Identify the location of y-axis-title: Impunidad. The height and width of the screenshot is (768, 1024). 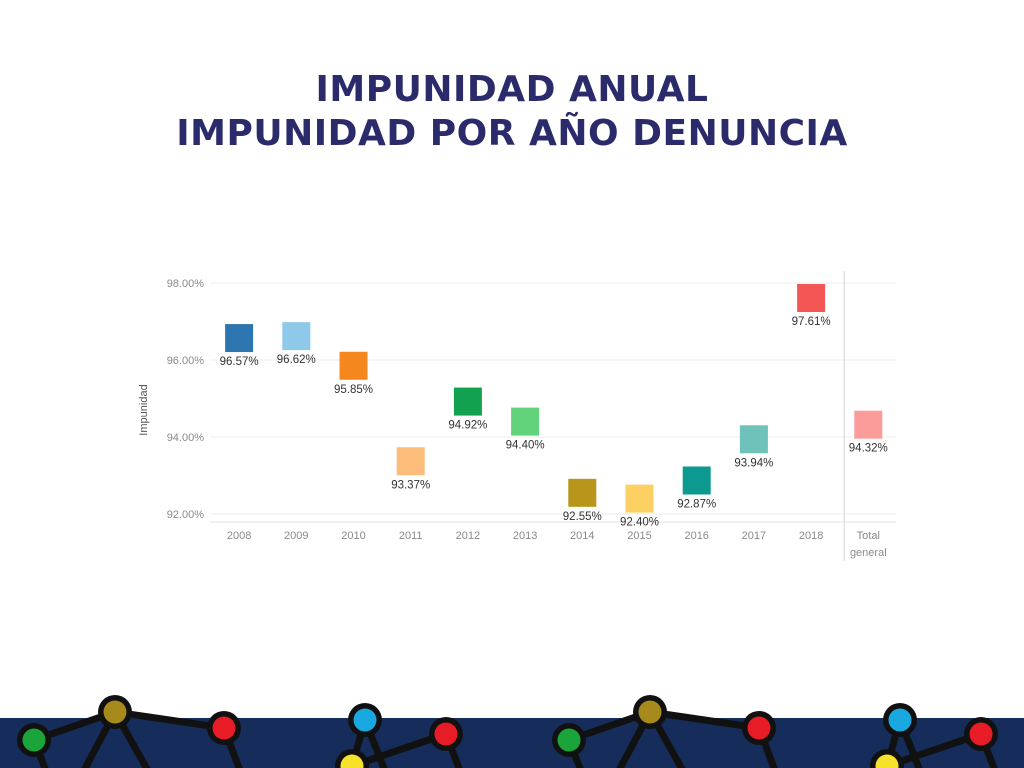
(144, 409).